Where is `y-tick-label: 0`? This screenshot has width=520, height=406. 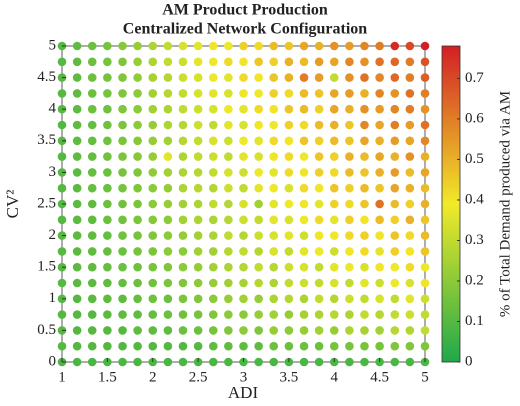
y-tick-label: 0 is located at coordinates (53, 361).